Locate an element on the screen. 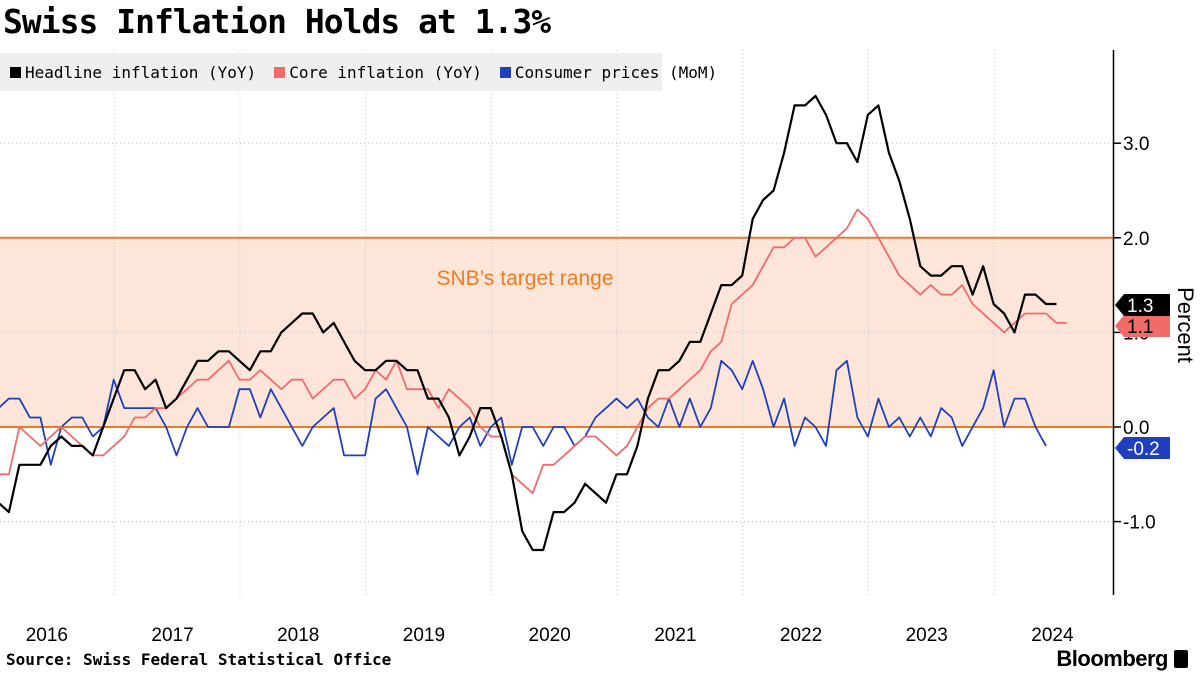  x-tick-label: 2022 is located at coordinates (801, 635).